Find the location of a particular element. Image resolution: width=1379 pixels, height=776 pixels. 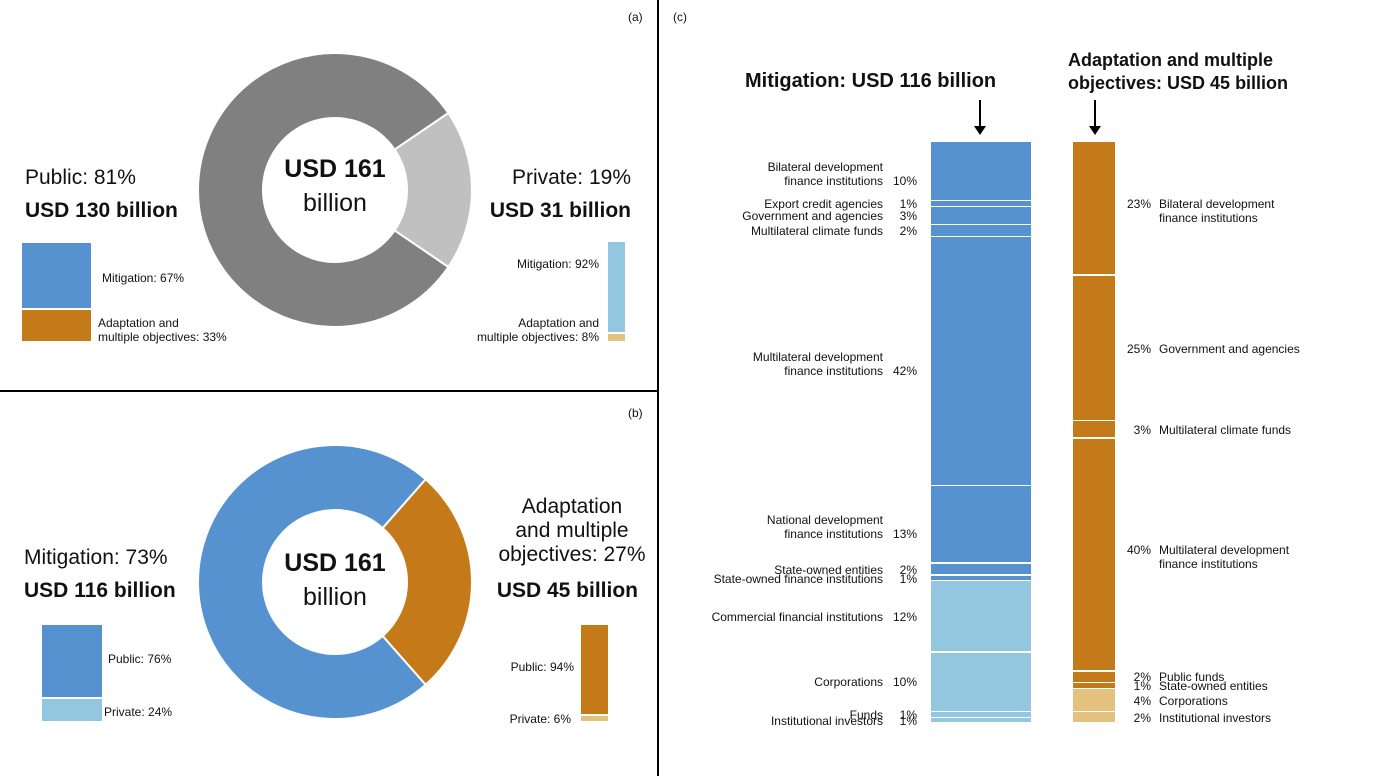

panel-a-public-mitigation-segment is located at coordinates (56, 275).